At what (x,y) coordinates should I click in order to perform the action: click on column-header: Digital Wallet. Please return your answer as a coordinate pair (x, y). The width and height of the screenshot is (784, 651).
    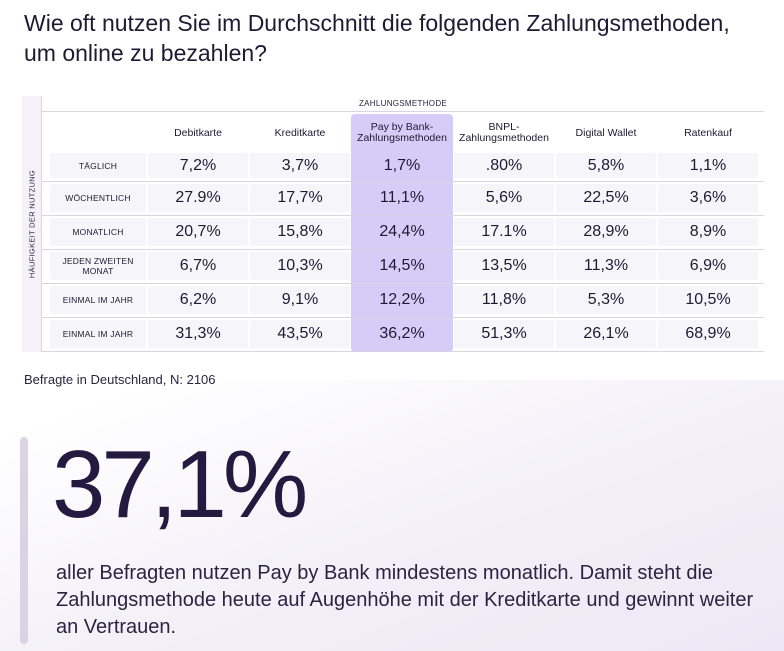
    Looking at the image, I should click on (606, 132).